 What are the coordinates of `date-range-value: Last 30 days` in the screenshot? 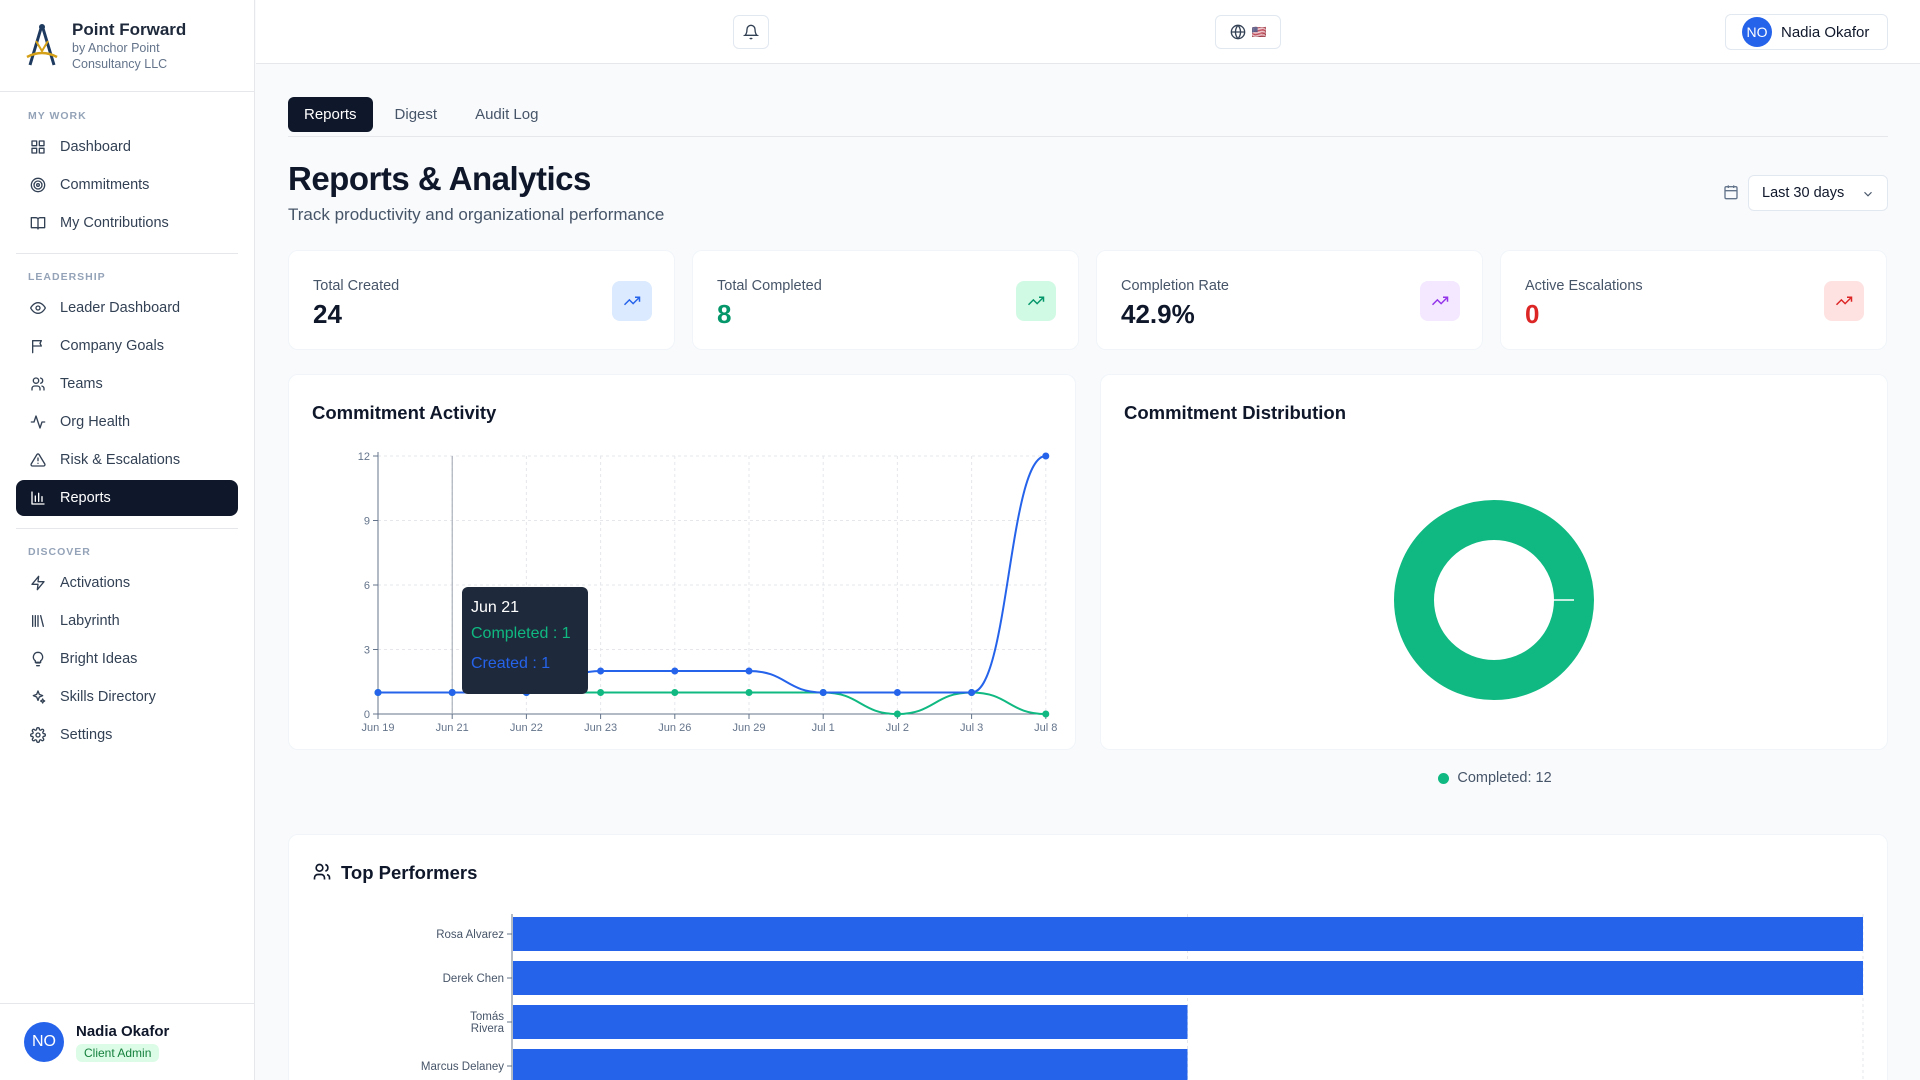 It's located at (1803, 193).